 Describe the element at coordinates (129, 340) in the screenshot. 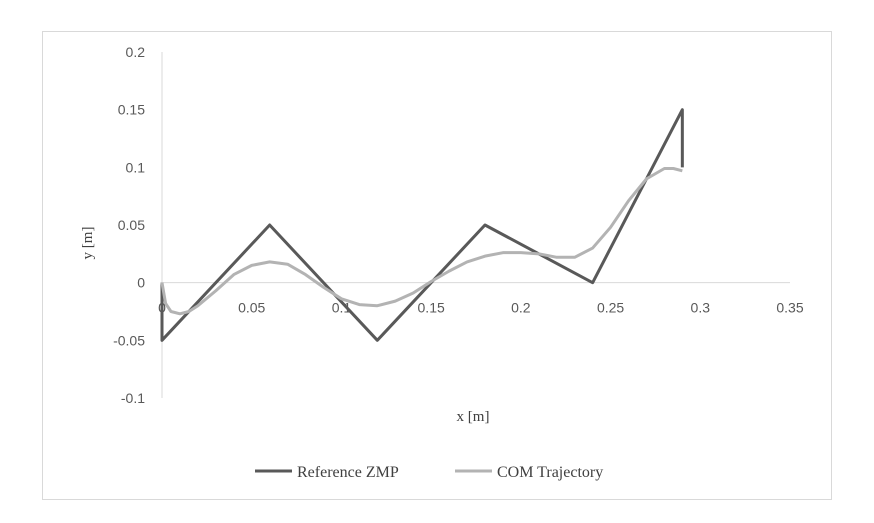

I see `y-tick-label: -0.05` at that location.